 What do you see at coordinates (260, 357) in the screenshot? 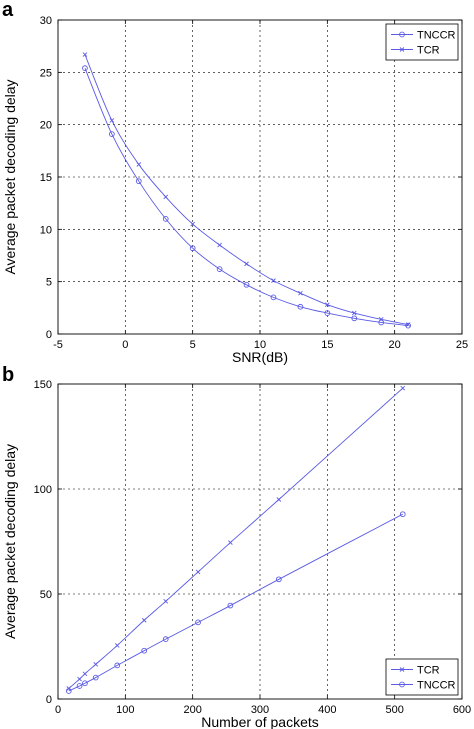
I see `x-axis-label: SNR(dB)` at bounding box center [260, 357].